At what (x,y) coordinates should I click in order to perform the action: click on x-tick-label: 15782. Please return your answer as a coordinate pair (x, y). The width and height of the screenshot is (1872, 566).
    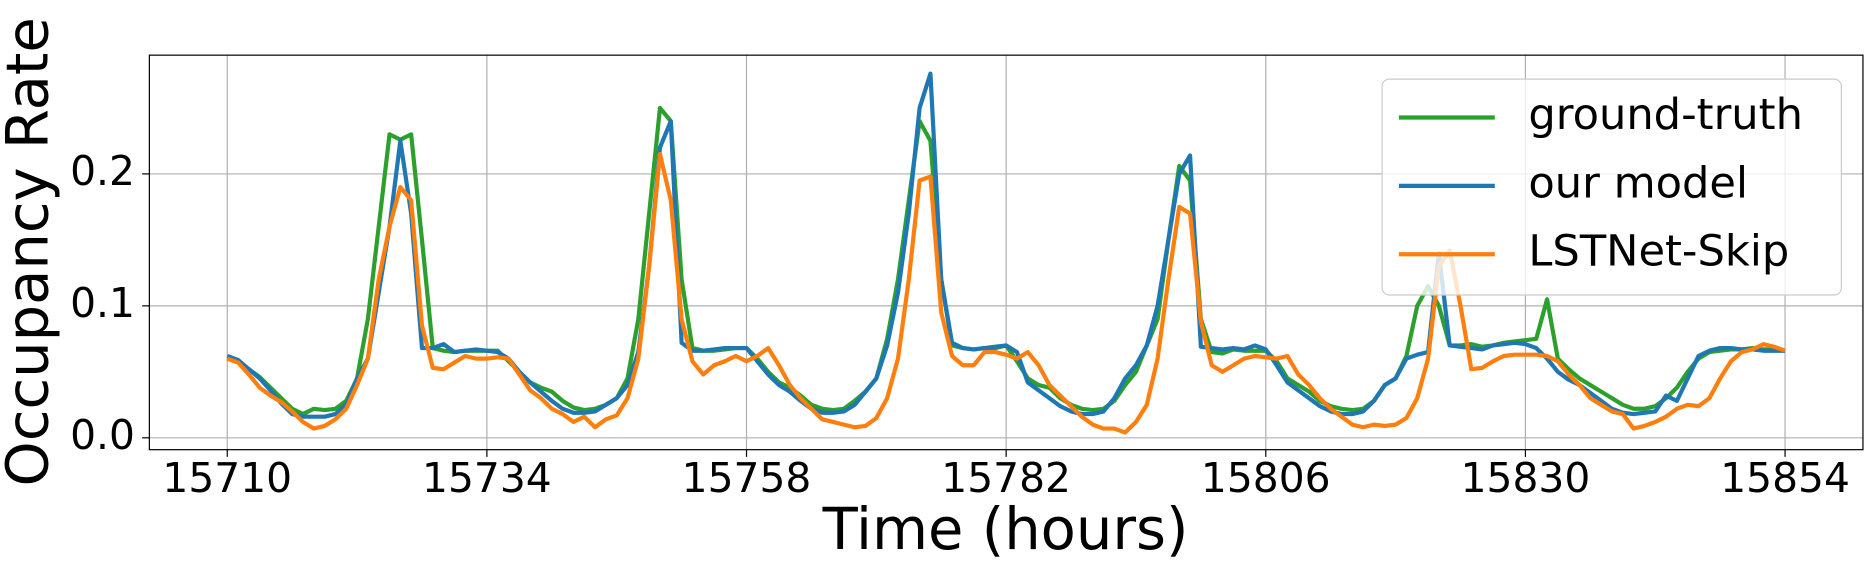
    Looking at the image, I should click on (1006, 478).